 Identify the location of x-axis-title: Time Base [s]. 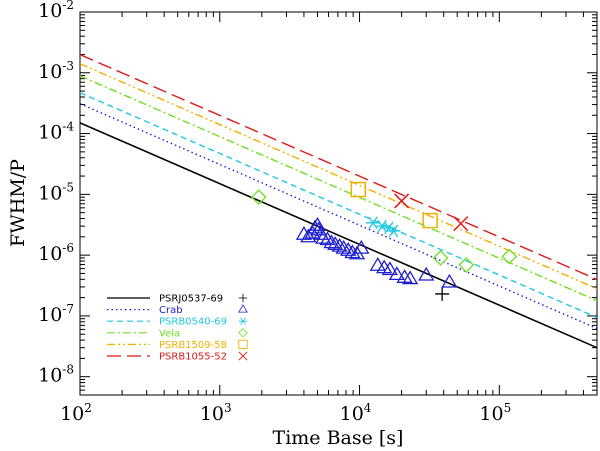
(338, 438).